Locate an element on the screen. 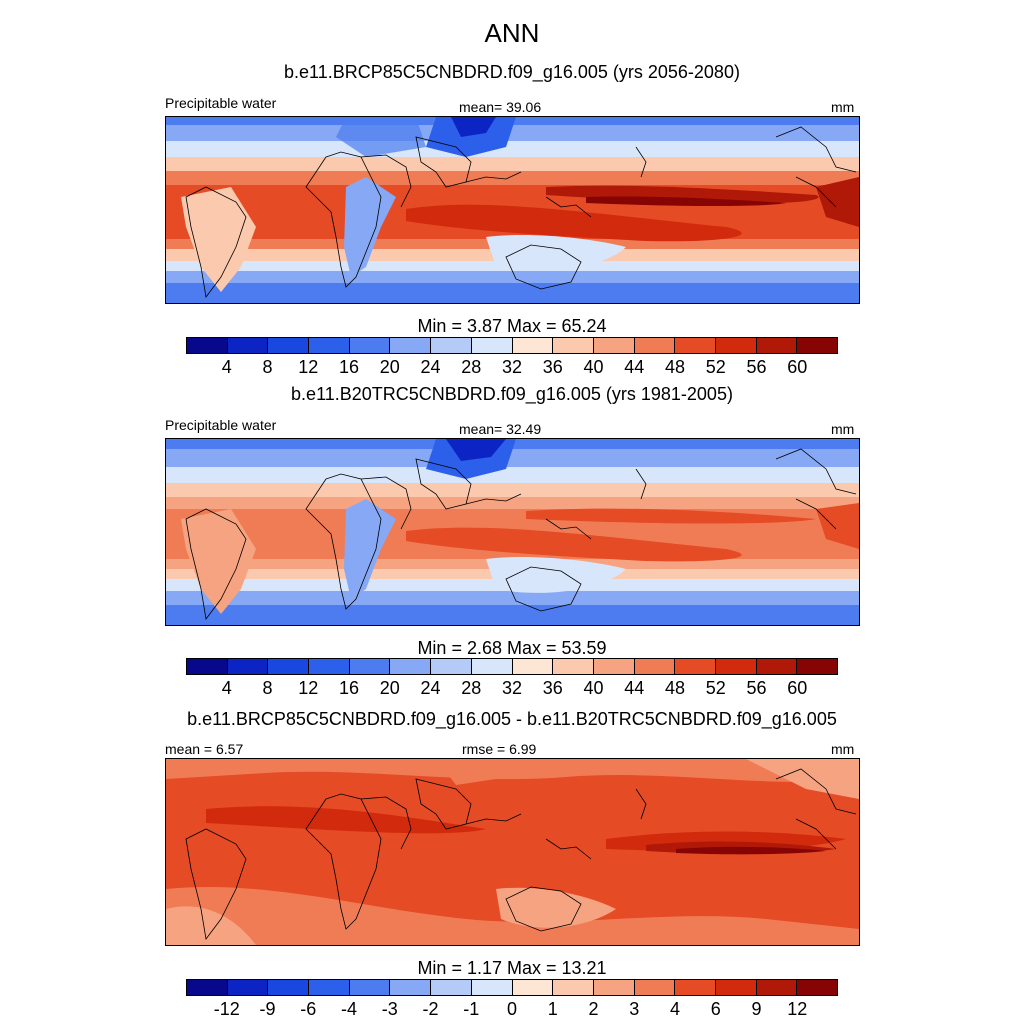 This screenshot has height=1024, width=1024. colorbar-tick-label: 0 is located at coordinates (512, 1009).